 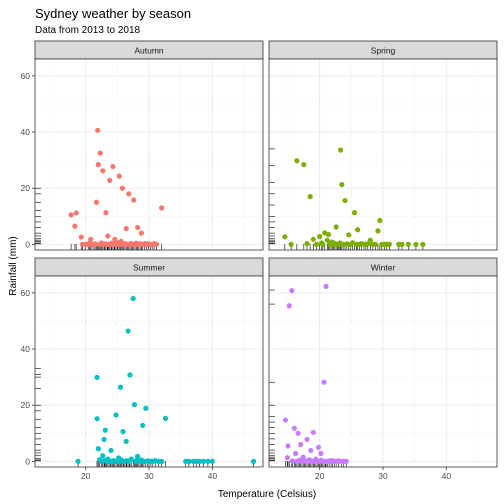 I want to click on y-tick-label: 0, so click(x=27, y=461).